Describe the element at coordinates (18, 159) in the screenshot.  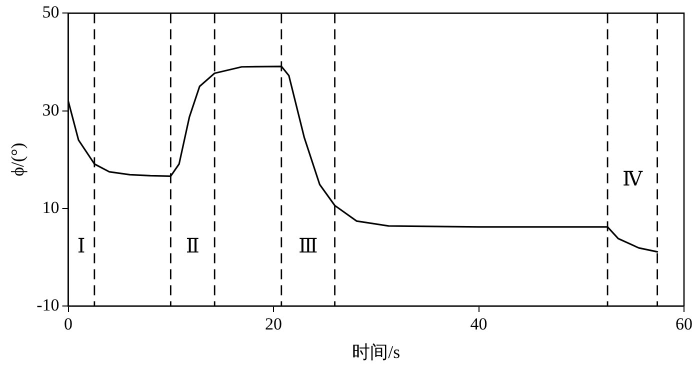
I see `y-axis-title: ϕ/(°)` at that location.